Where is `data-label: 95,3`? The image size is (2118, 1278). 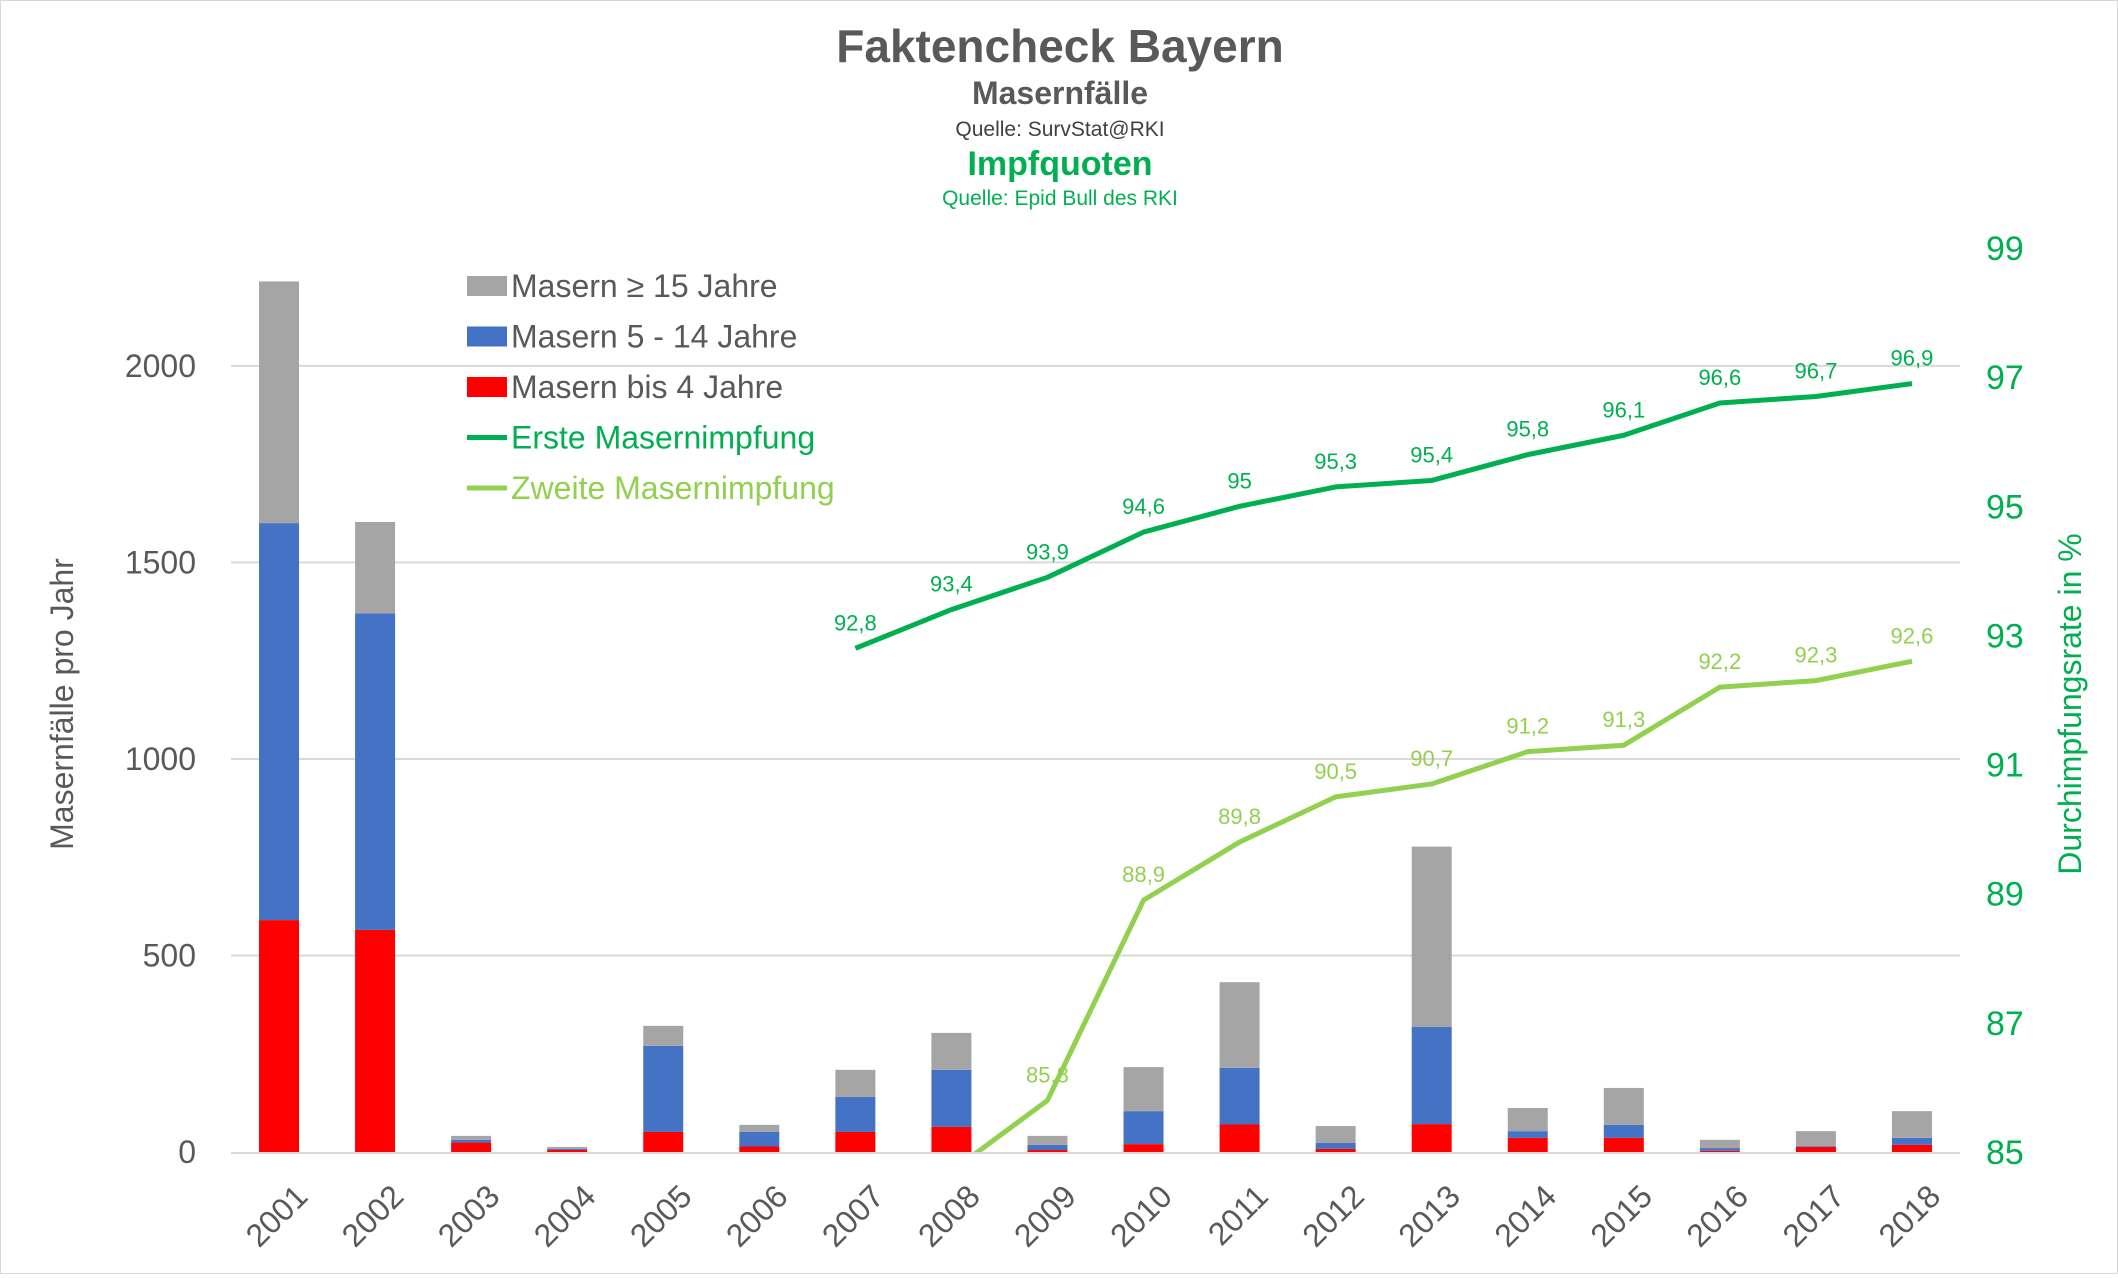 data-label: 95,3 is located at coordinates (1335, 461).